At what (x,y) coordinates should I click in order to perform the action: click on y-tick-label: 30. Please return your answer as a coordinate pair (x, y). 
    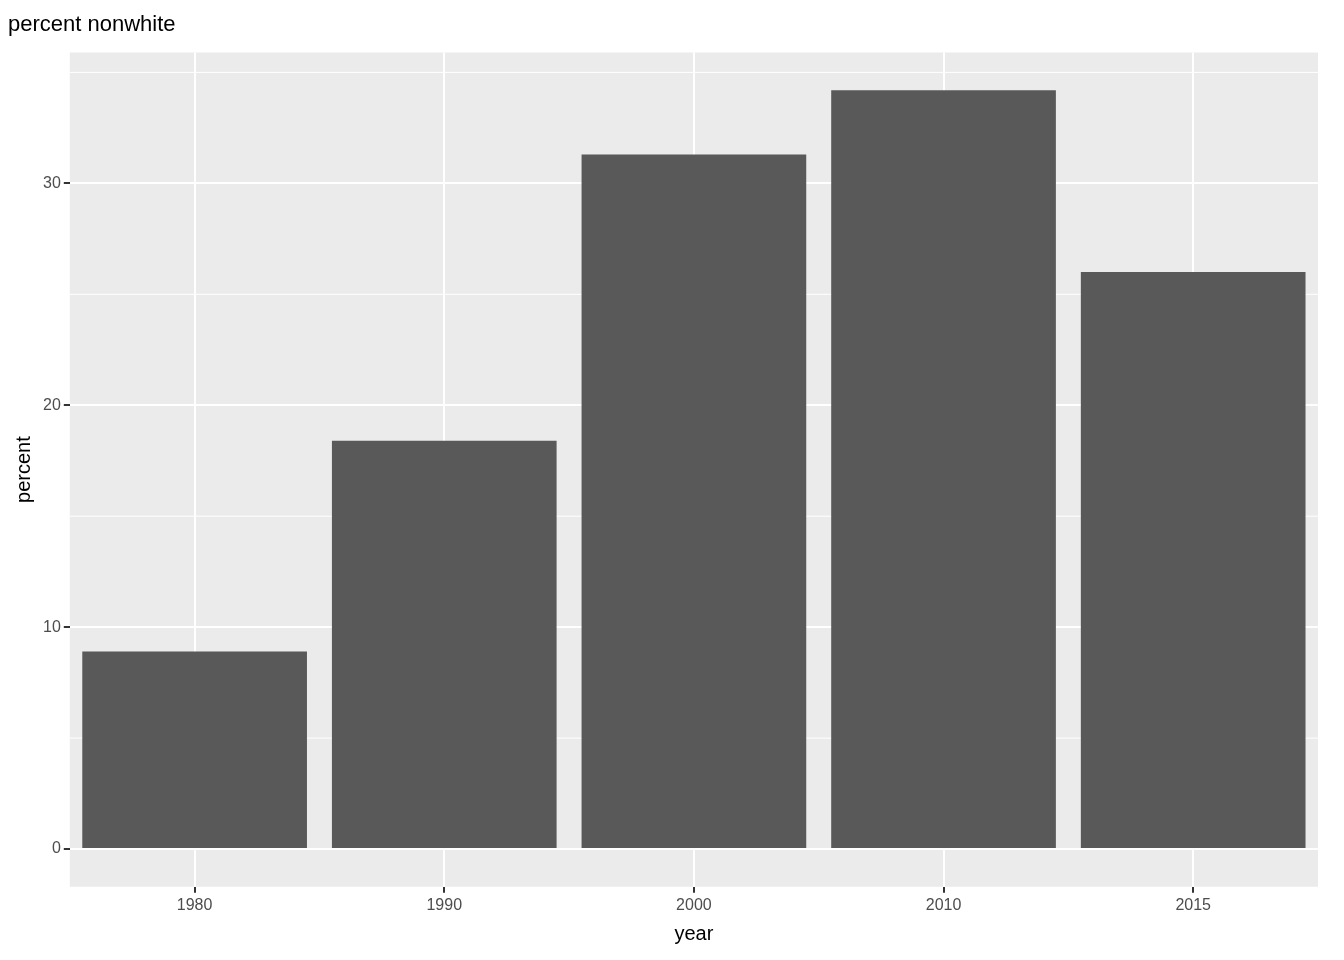
    Looking at the image, I should click on (52, 182).